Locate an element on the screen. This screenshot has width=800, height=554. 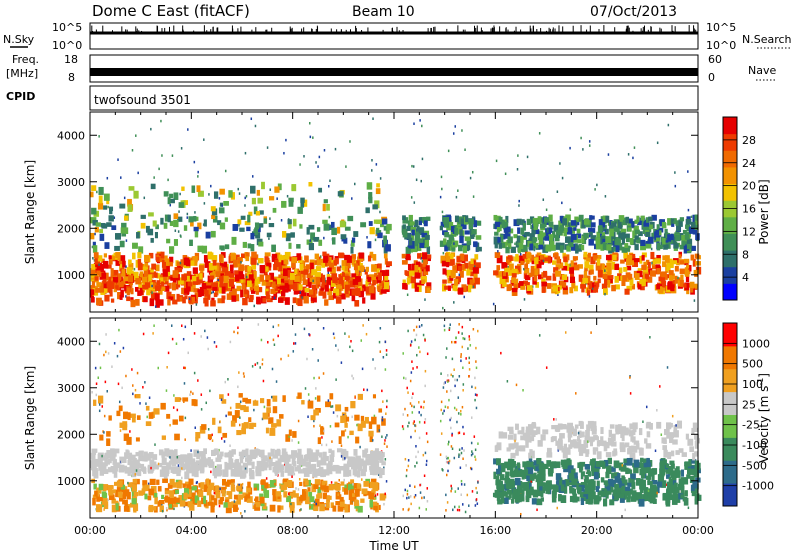
colorbar-tick-label: 8 is located at coordinates (745, 254).